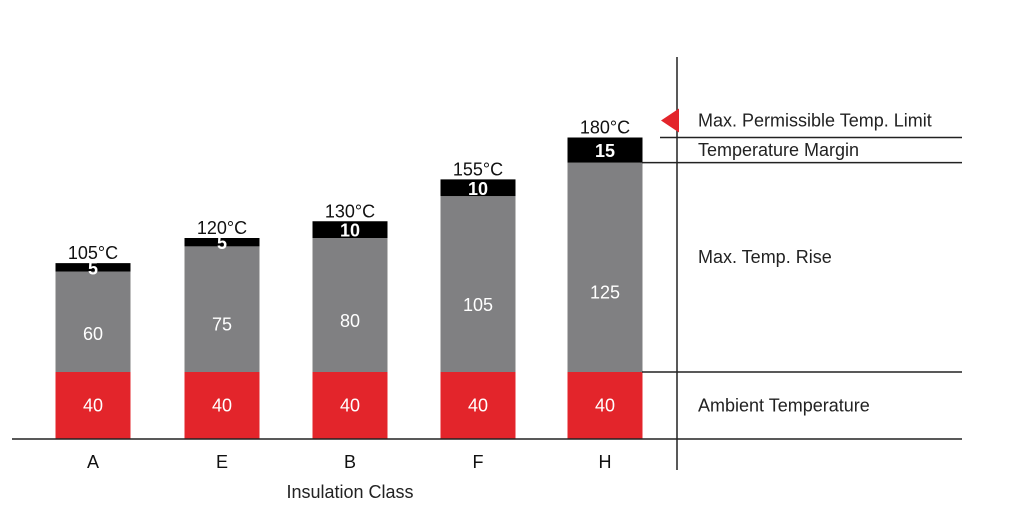  Describe the element at coordinates (93, 321) in the screenshot. I see `bar-segment-max-temp-rise-a` at that location.